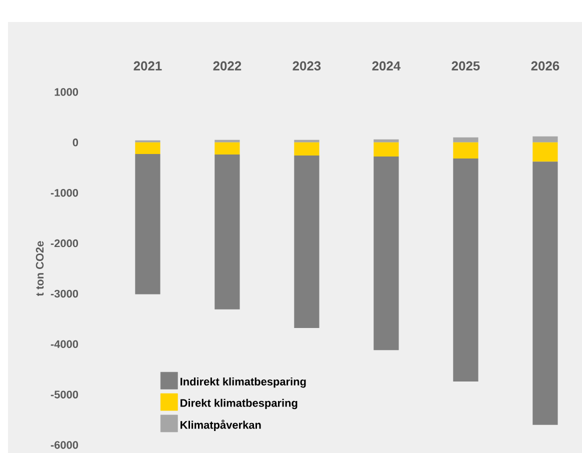 The width and height of the screenshot is (582, 453). What do you see at coordinates (64, 294) in the screenshot?
I see `y-tick-label: -3000` at bounding box center [64, 294].